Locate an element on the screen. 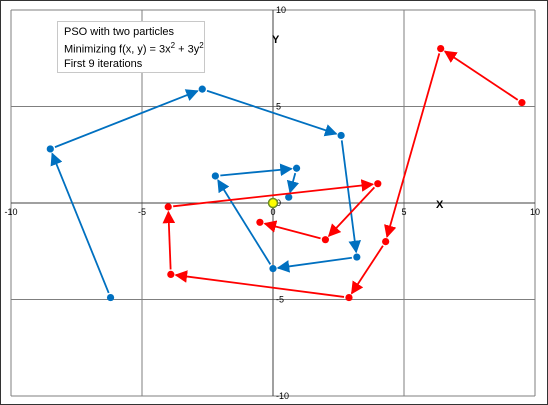 This screenshot has height=405, width=548. y-tick-label: -10 is located at coordinates (282, 396).